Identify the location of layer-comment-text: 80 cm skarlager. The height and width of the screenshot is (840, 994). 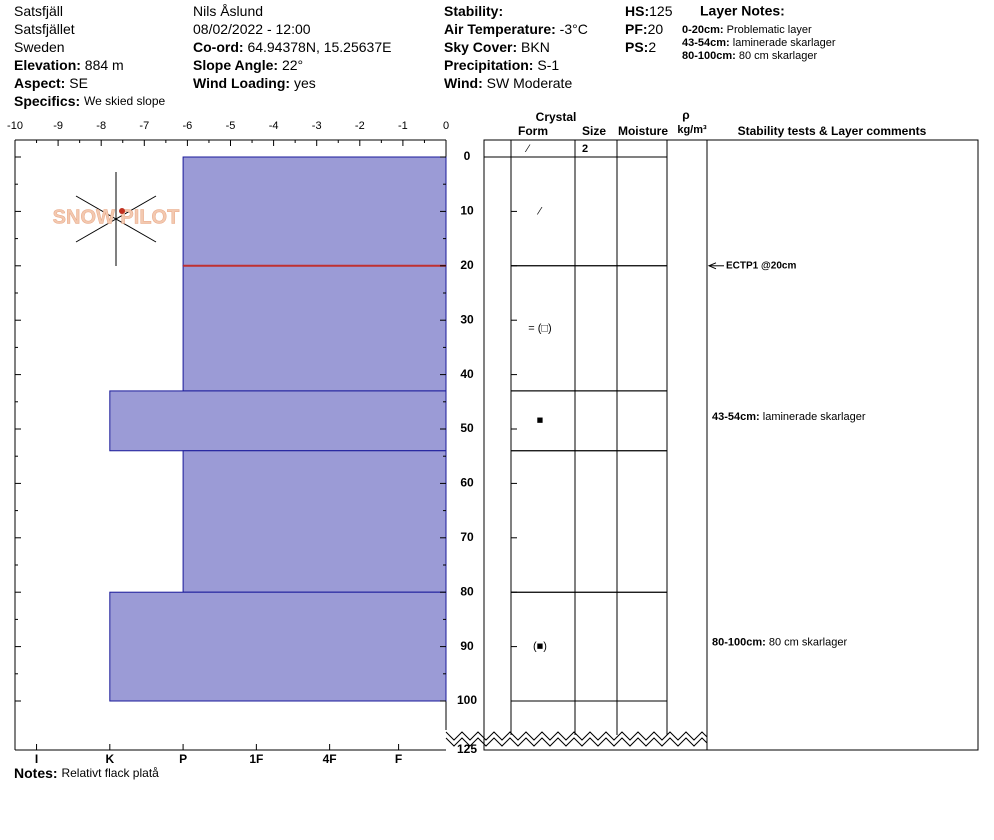
(808, 643).